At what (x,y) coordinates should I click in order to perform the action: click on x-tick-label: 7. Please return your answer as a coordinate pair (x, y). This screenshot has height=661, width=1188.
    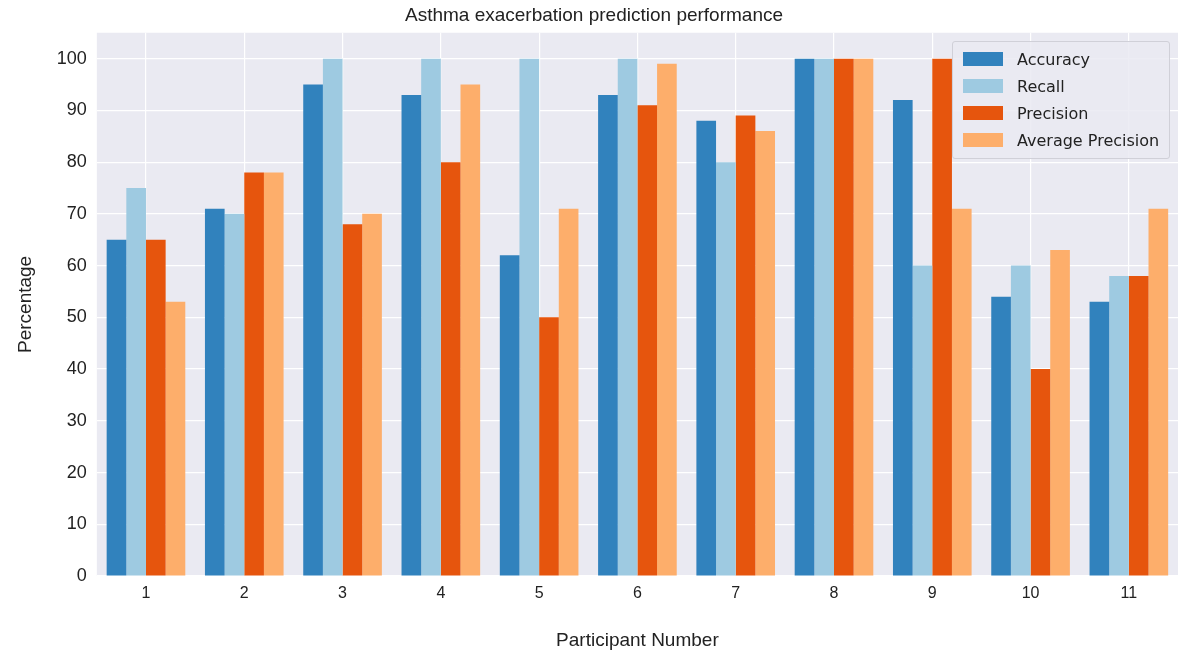
    Looking at the image, I should click on (736, 593).